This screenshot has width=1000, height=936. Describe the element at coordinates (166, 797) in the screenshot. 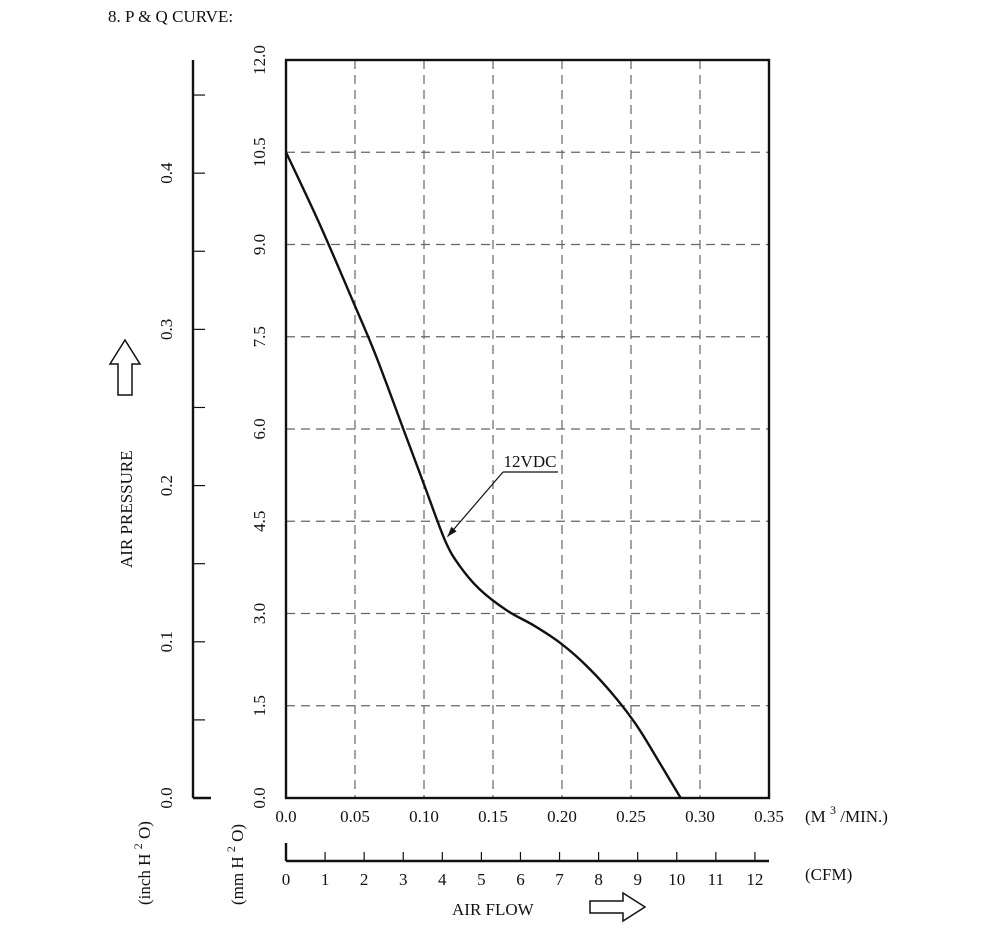

I see `inch-tick-label: 0.0` at that location.